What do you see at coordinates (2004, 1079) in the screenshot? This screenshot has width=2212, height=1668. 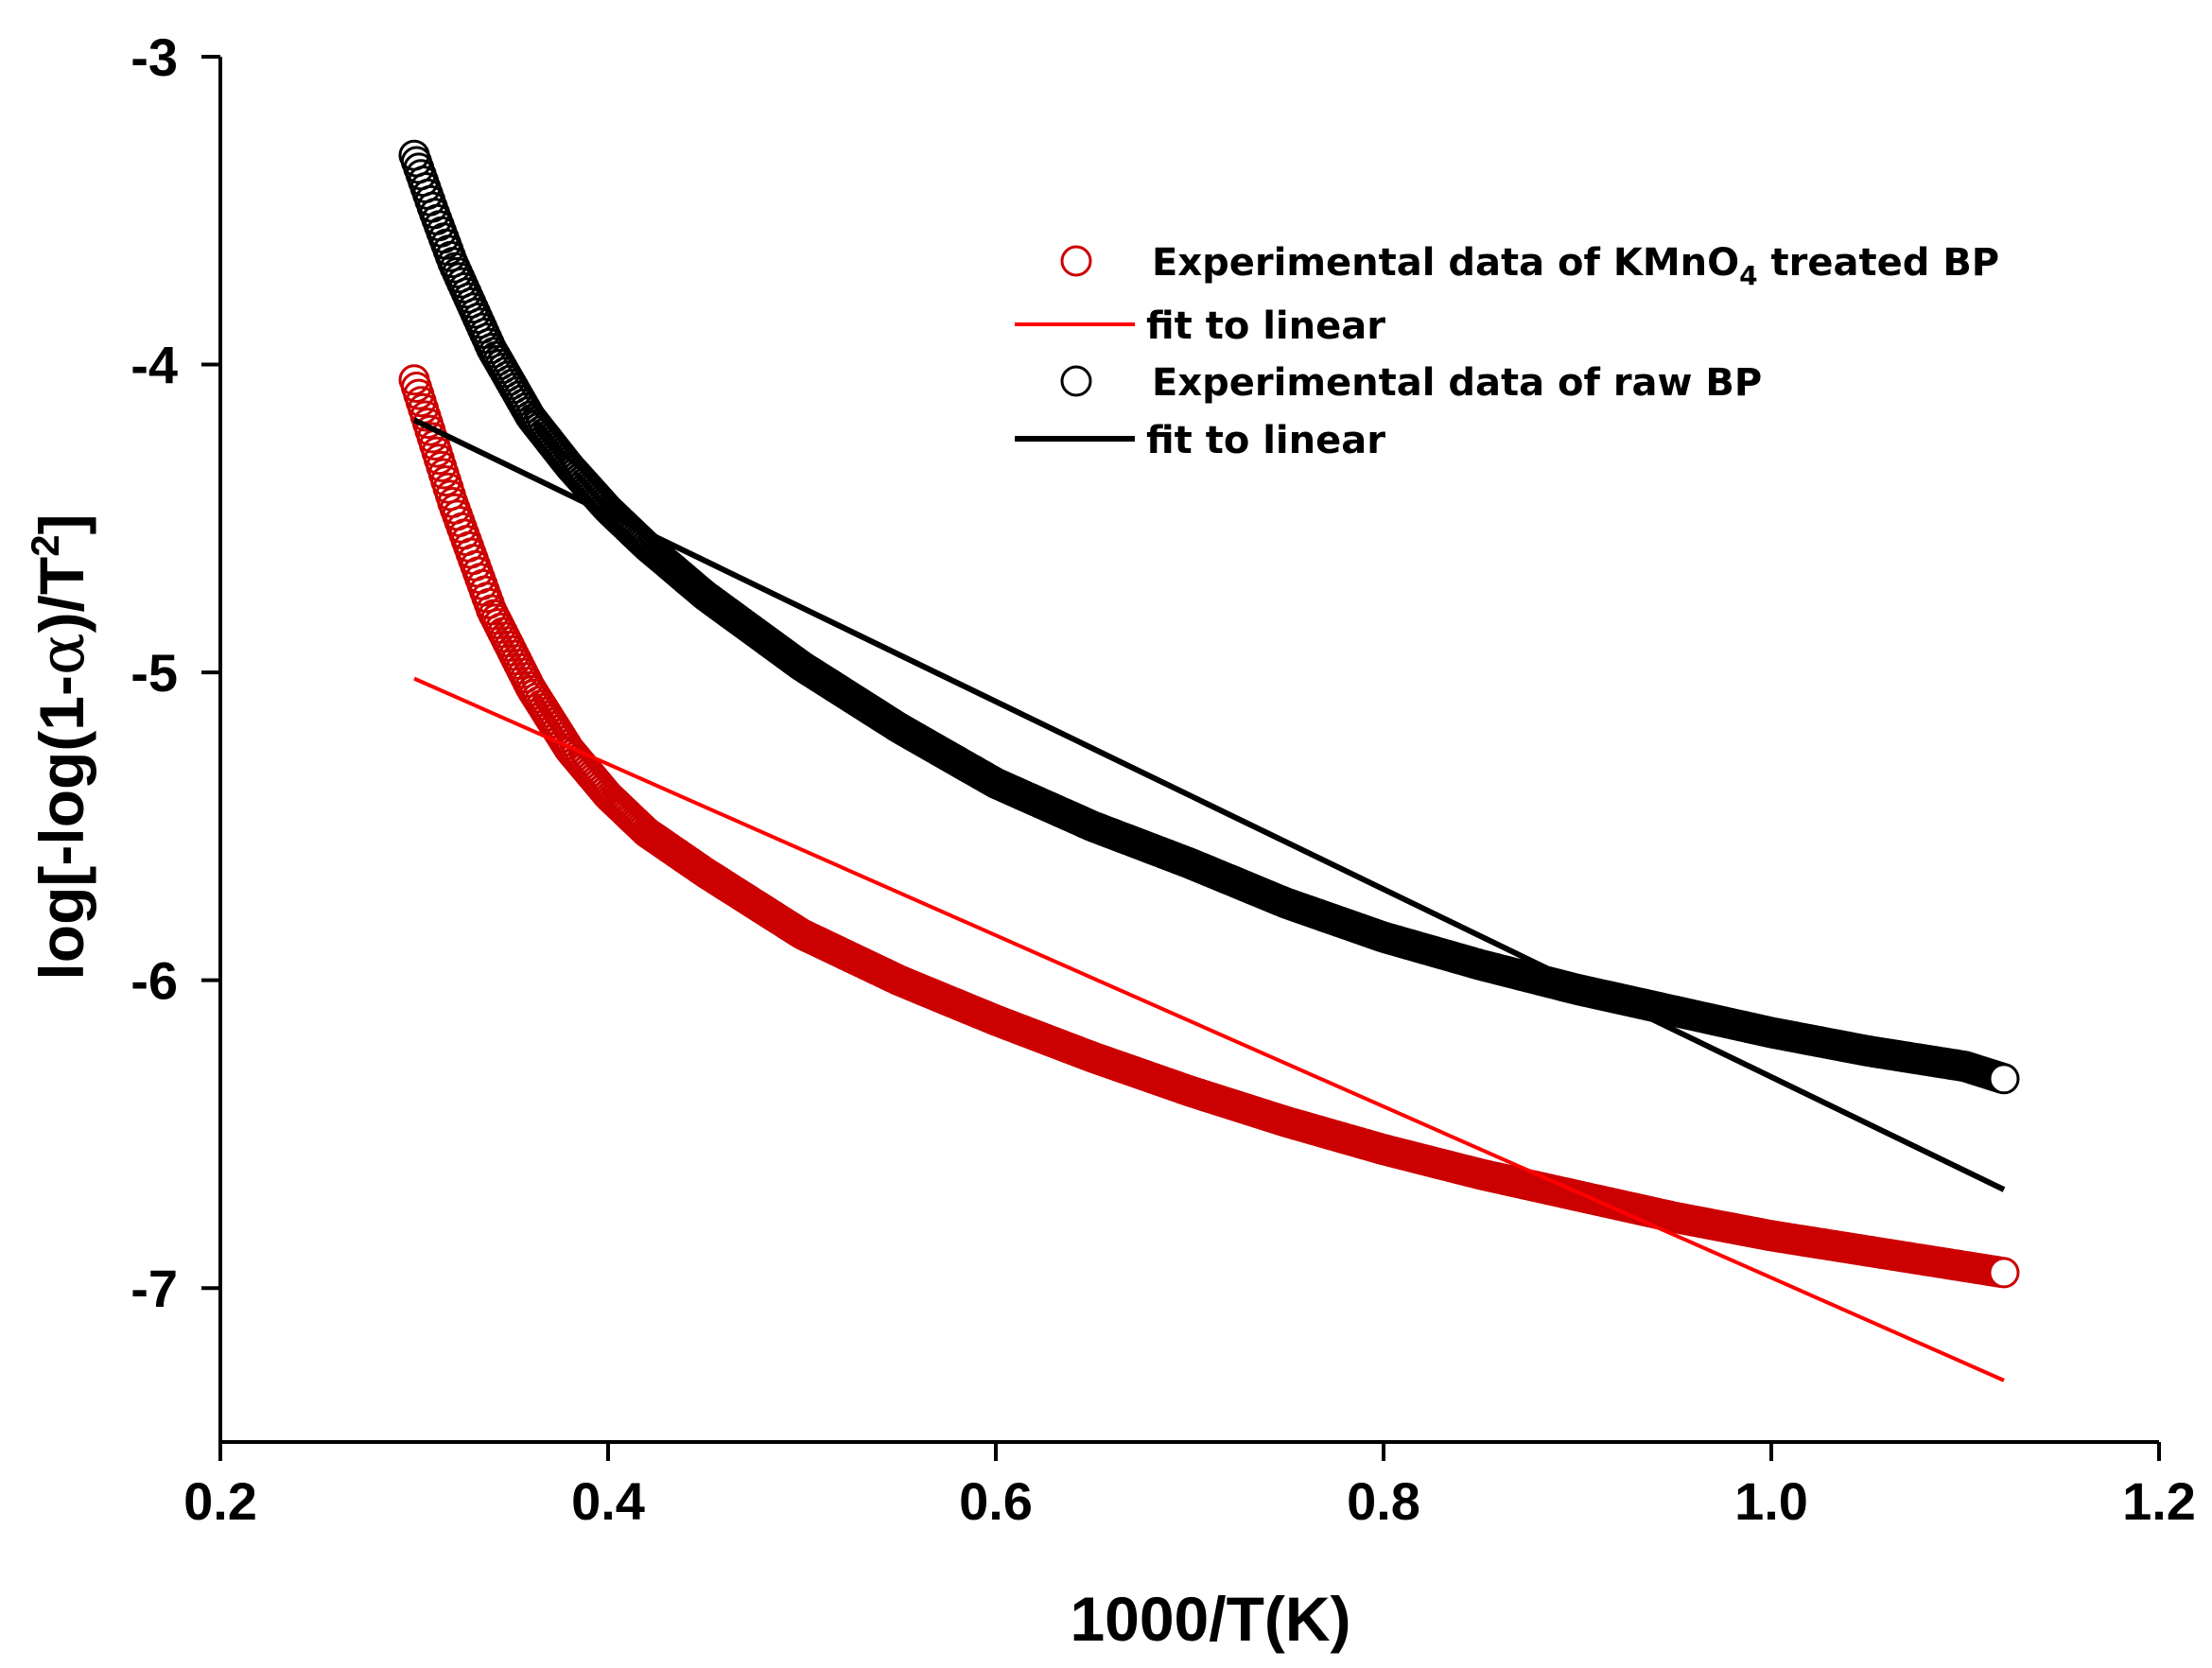 I see `raw_data-point` at bounding box center [2004, 1079].